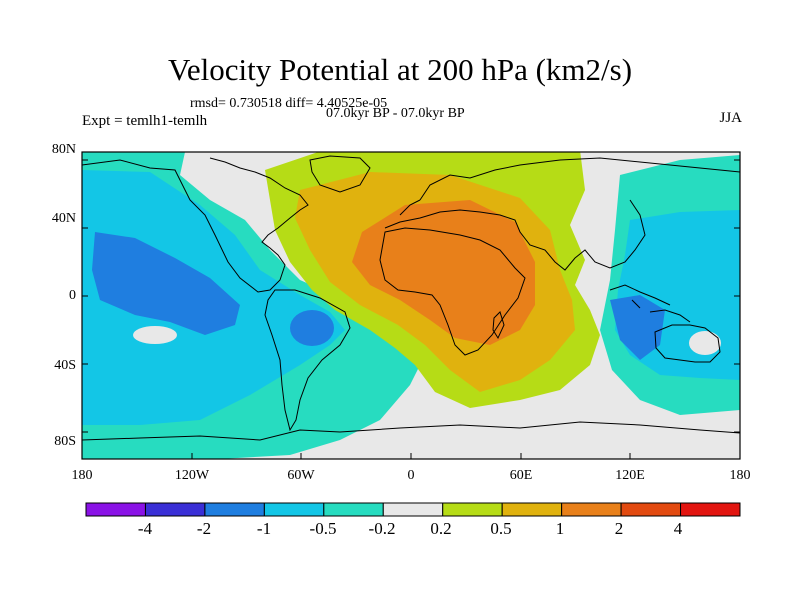 The width and height of the screenshot is (800, 600). I want to click on lon-label-60w: 60W, so click(301, 475).